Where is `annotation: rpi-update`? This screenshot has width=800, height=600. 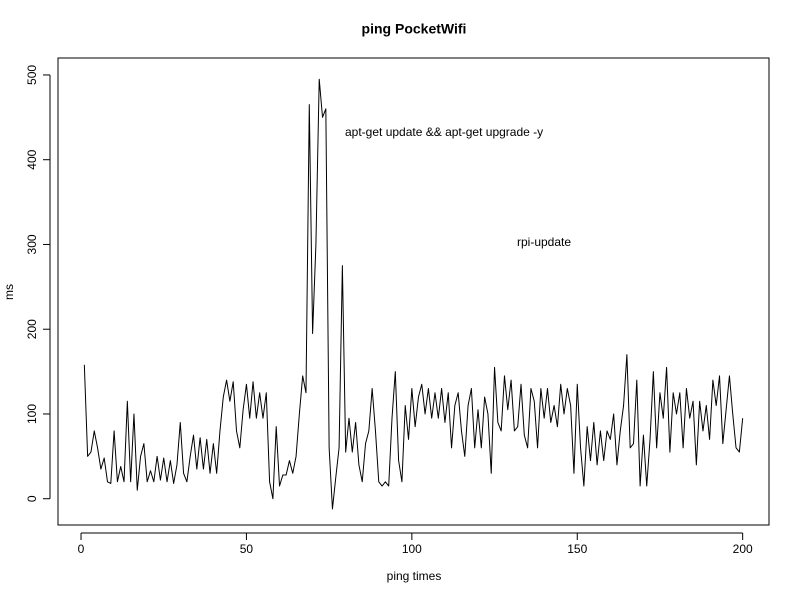 annotation: rpi-update is located at coordinates (544, 242).